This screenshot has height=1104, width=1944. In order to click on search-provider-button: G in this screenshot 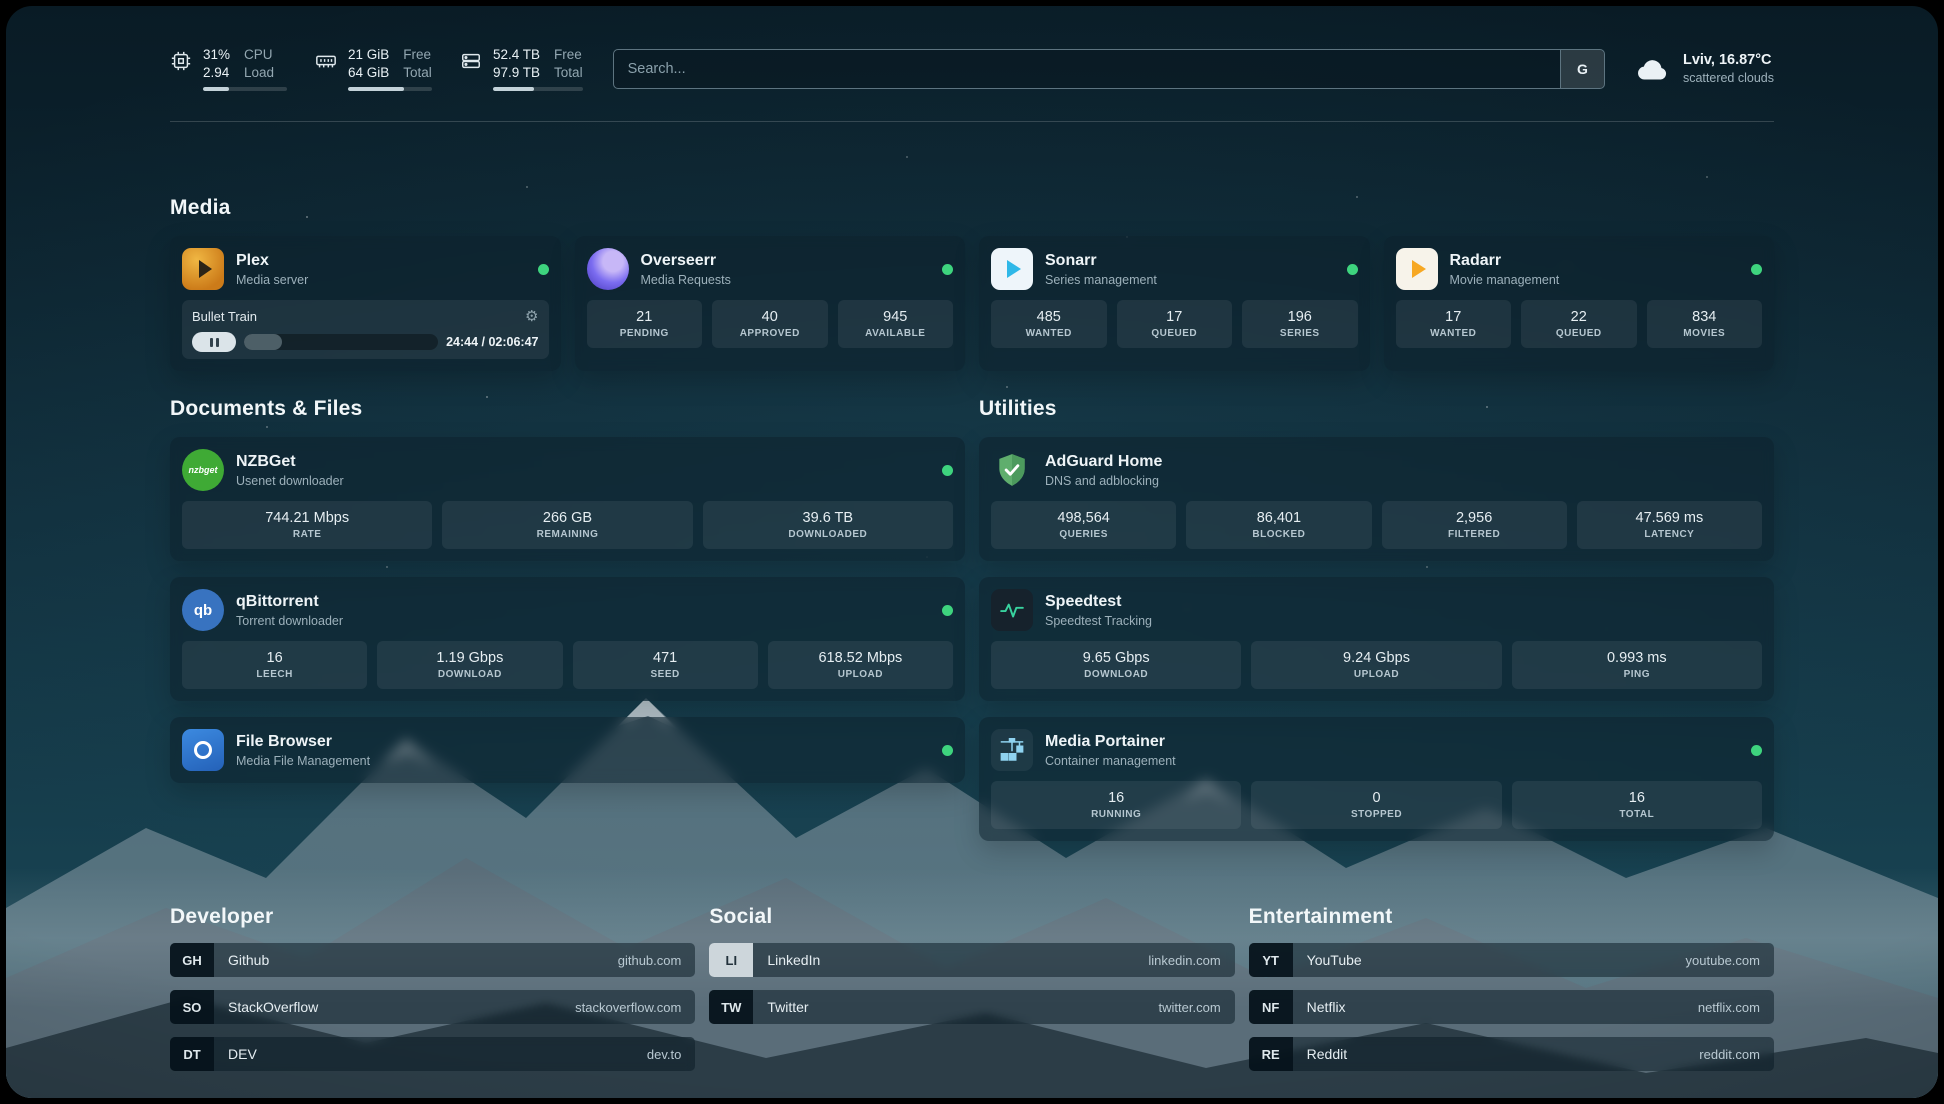, I will do `click(1581, 68)`.